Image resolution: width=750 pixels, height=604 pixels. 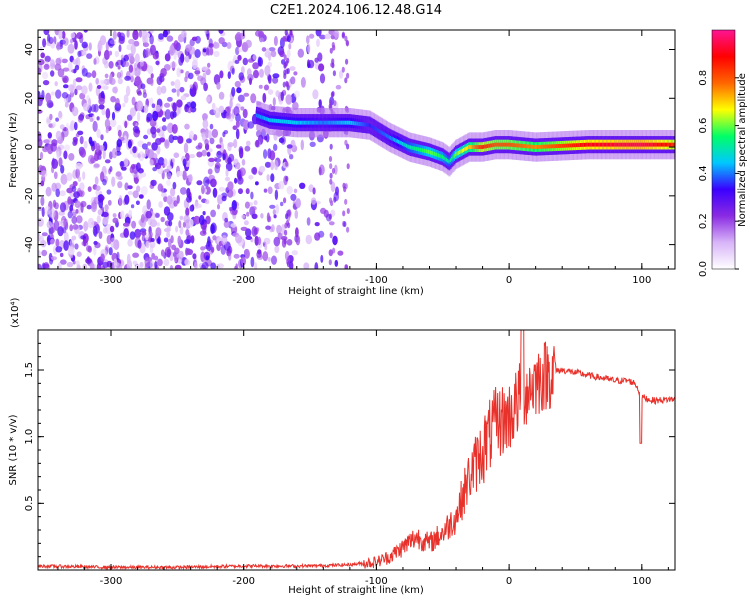 I want to click on snr-x-tick-label: -100, so click(x=376, y=581).